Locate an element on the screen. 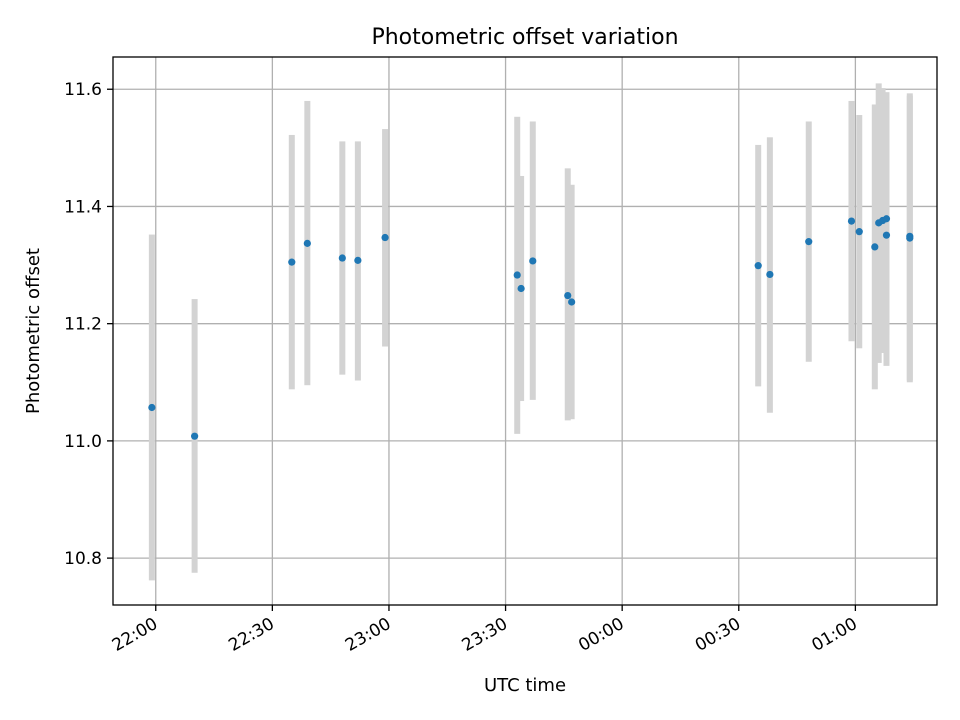  x-axis-label: UTC time is located at coordinates (525, 685).